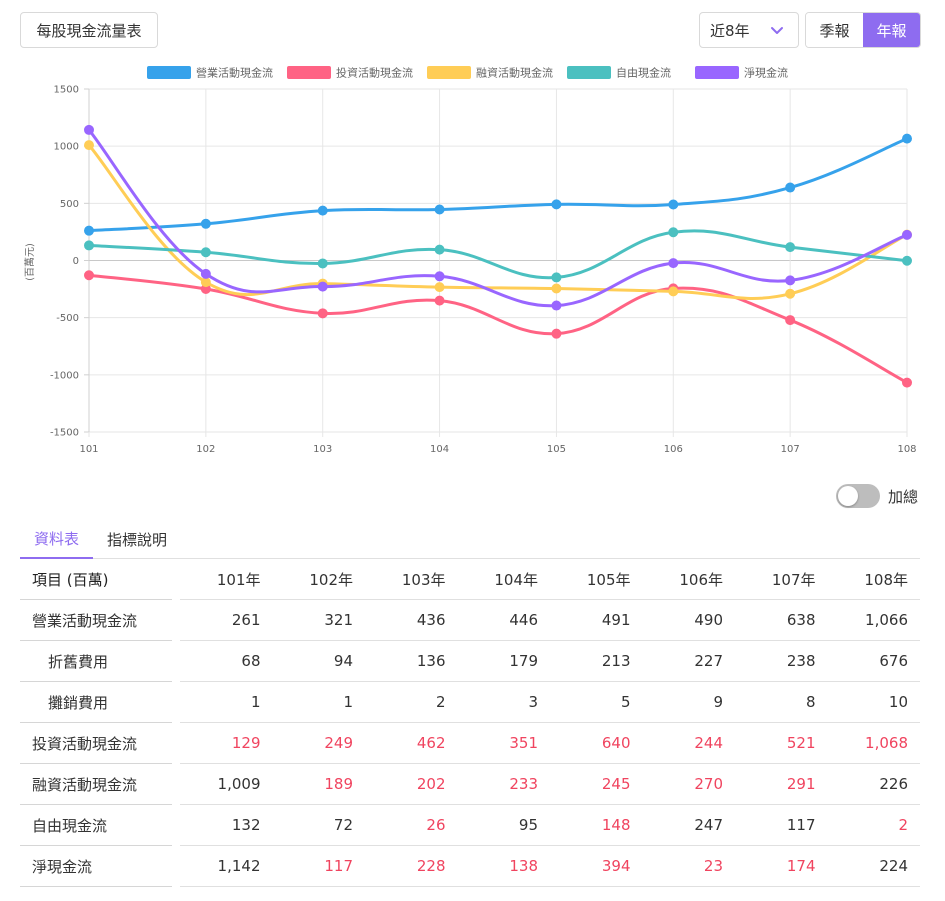 This screenshot has width=945, height=901. I want to click on x-axis-ticks: 101 102 103 104 105 106 107 108, so click(497, 449).